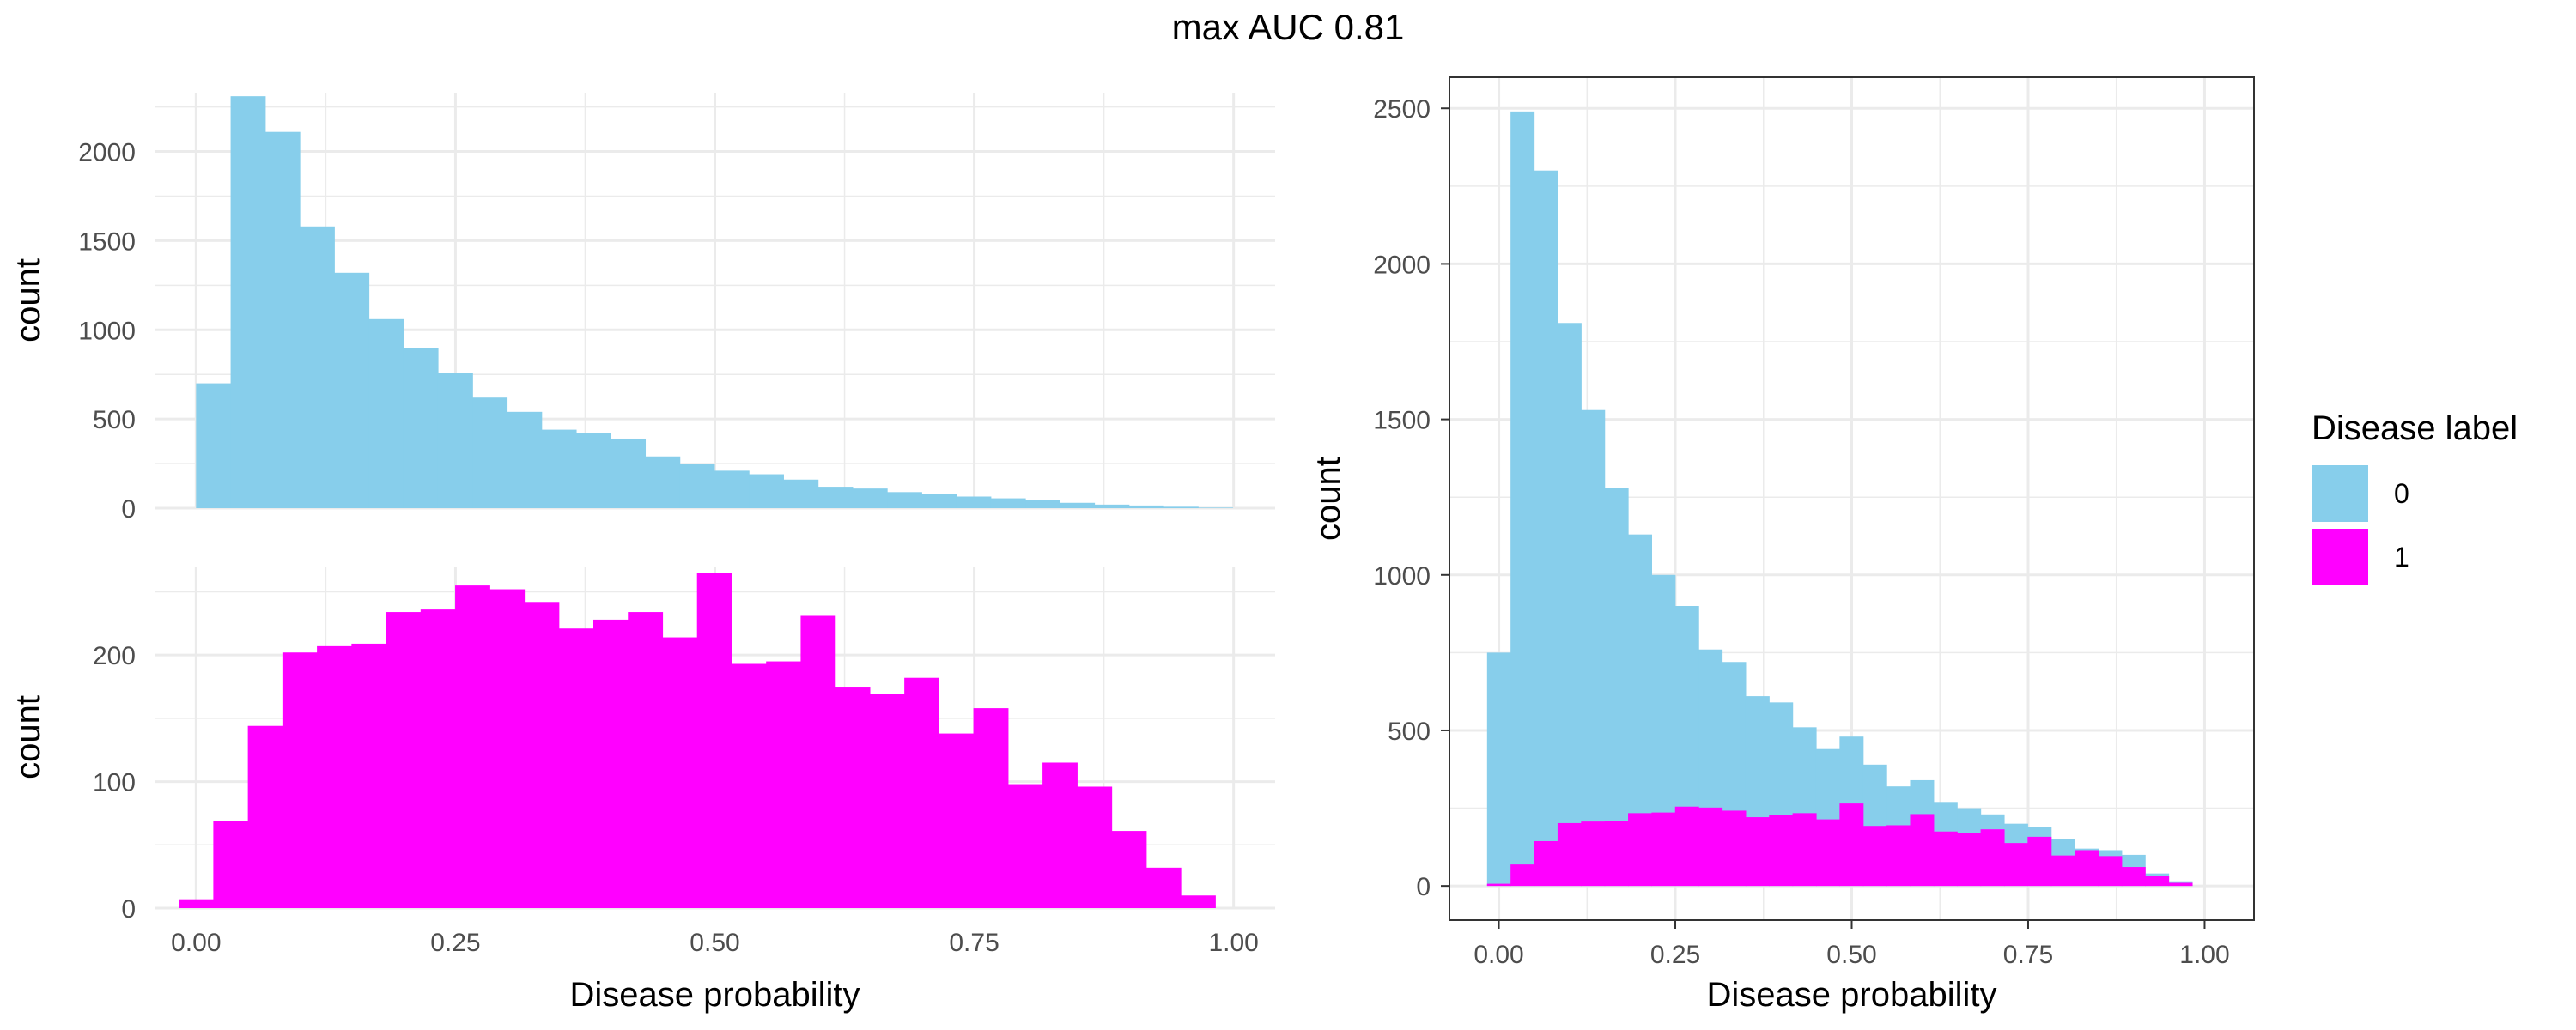  Describe the element at coordinates (2415, 428) in the screenshot. I see `legend-title: Disease label` at that location.